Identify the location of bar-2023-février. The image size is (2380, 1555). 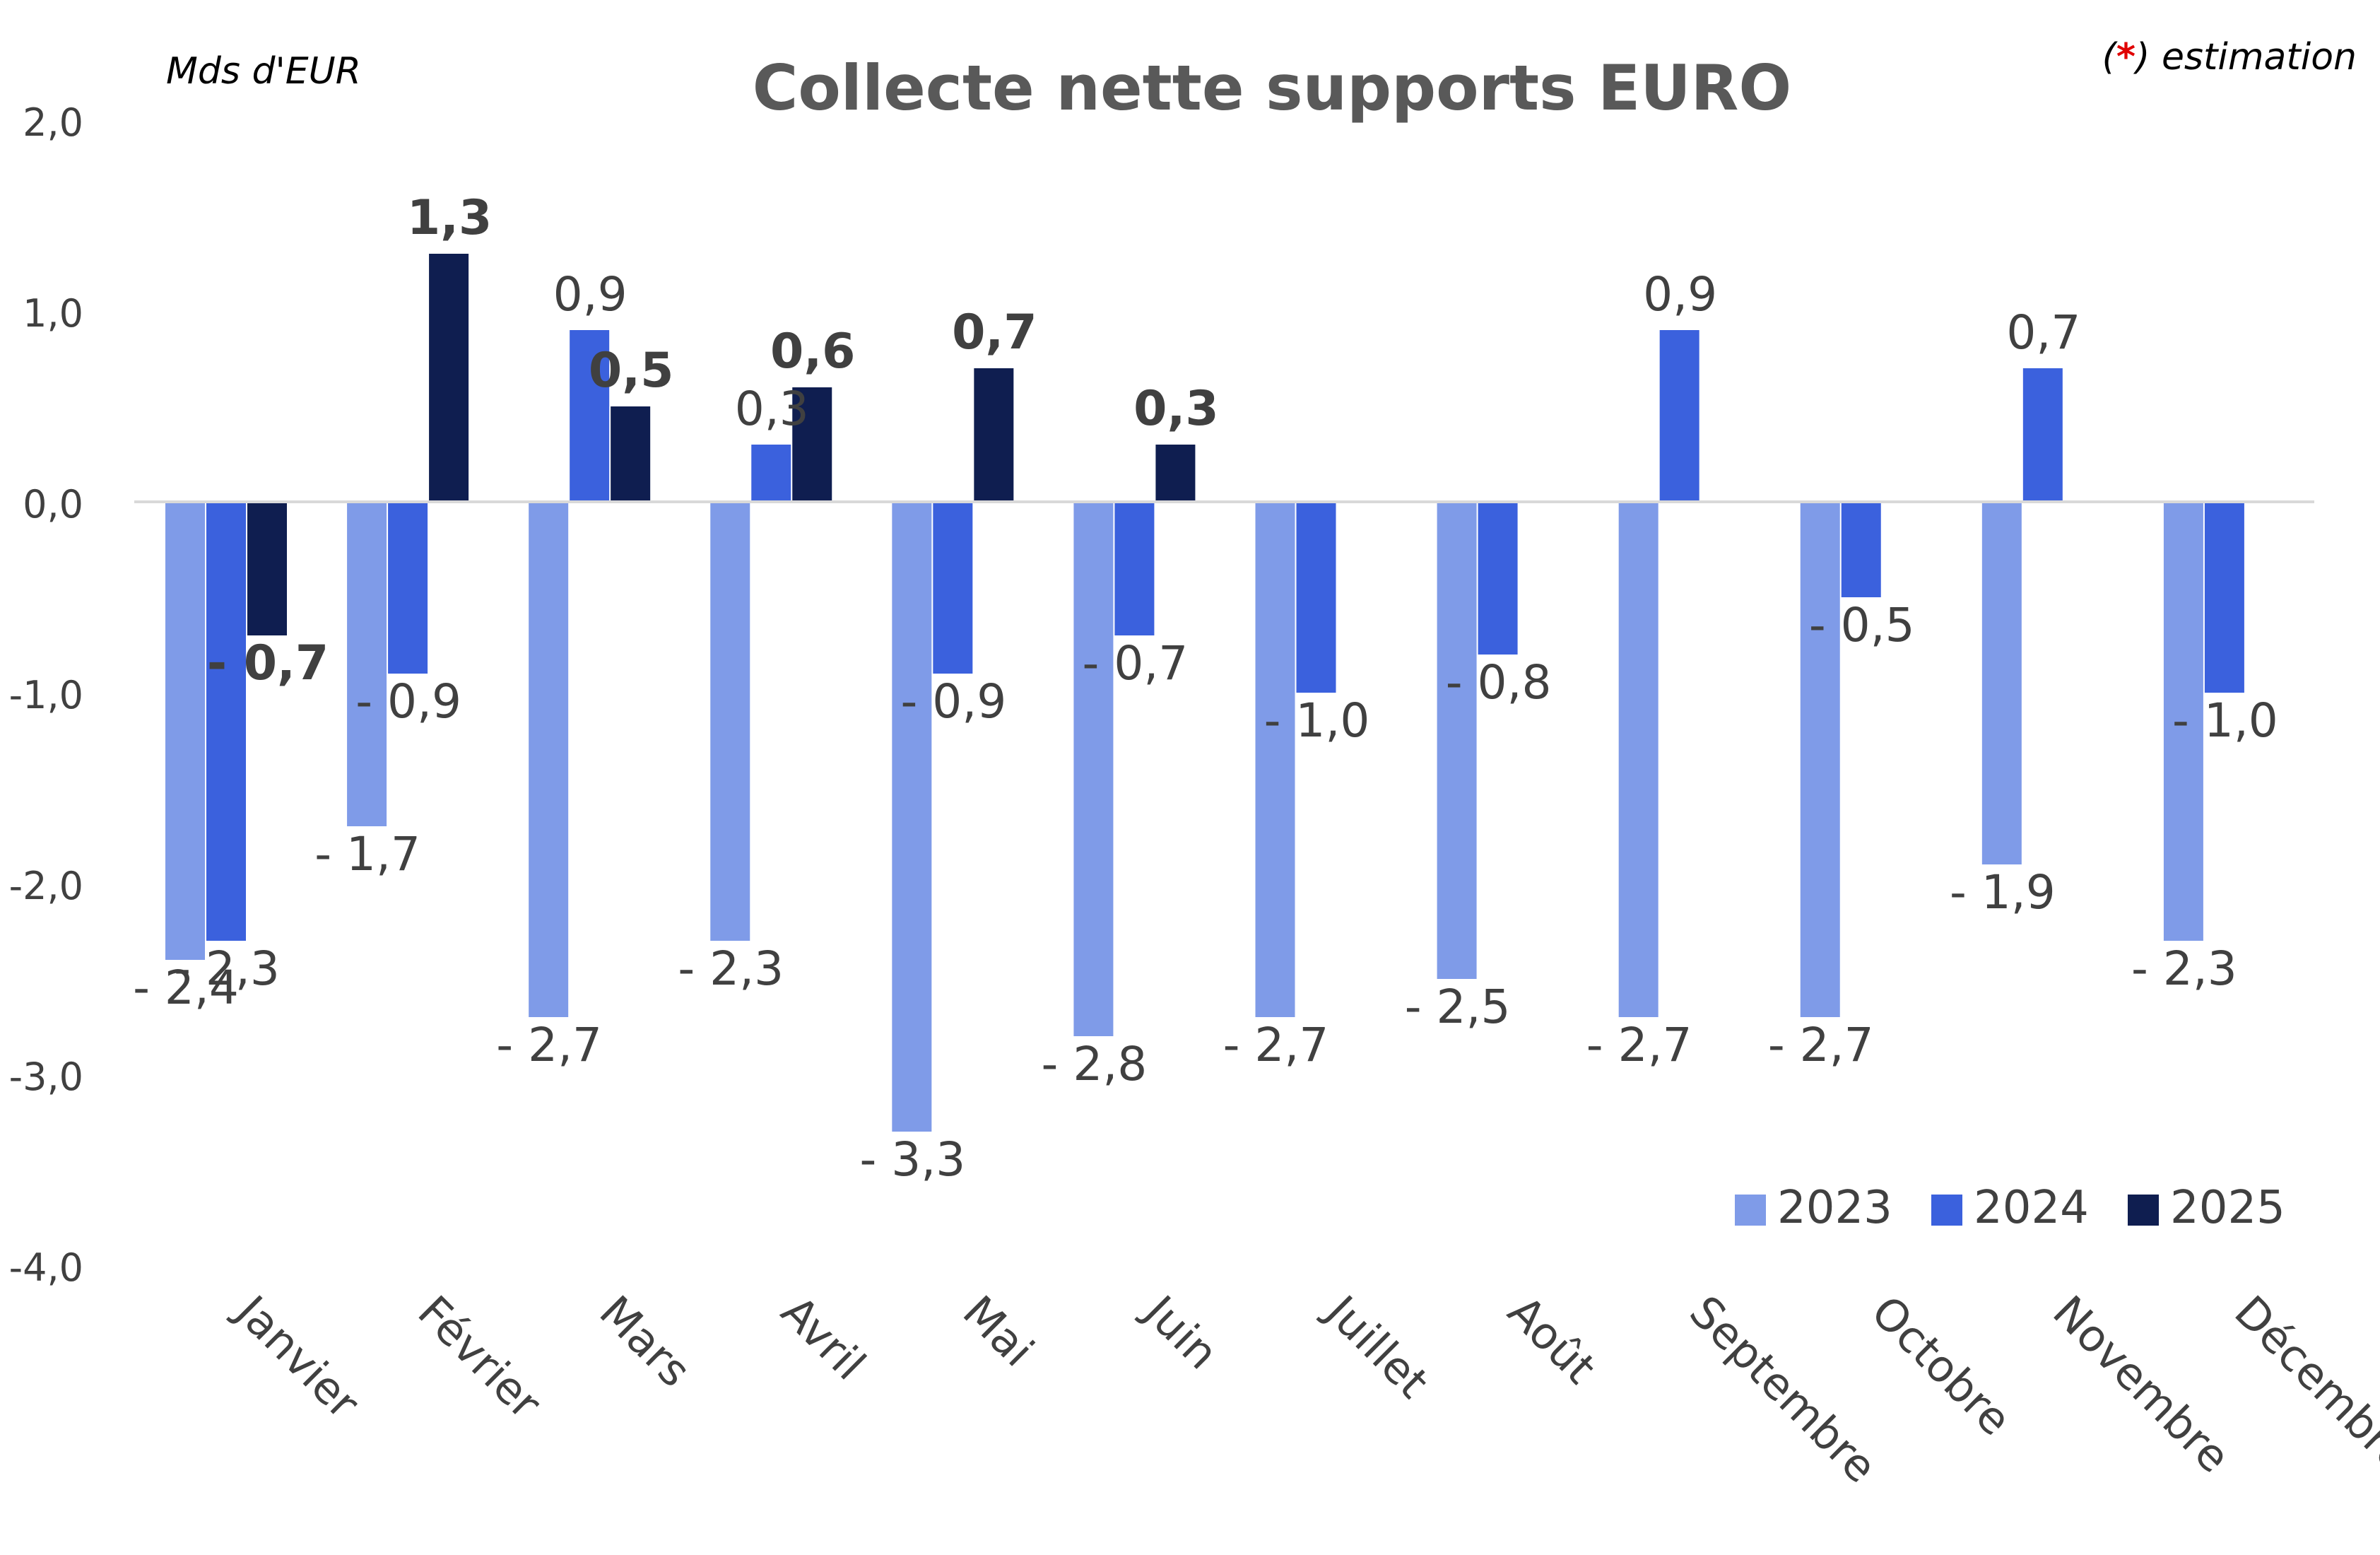
(367, 664).